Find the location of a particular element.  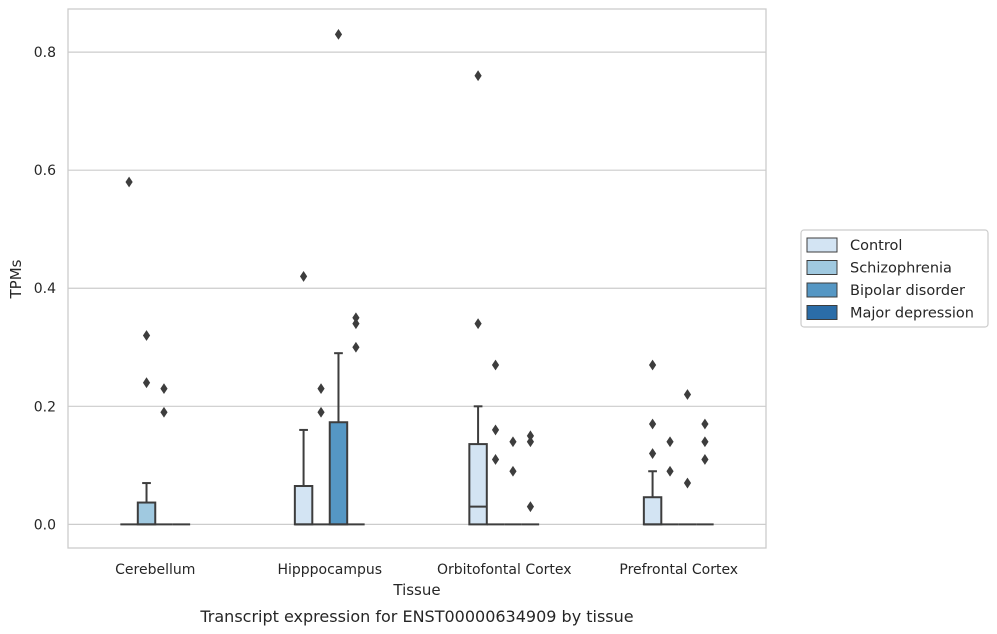

x-tick-label: Cerebellum is located at coordinates (155, 570).